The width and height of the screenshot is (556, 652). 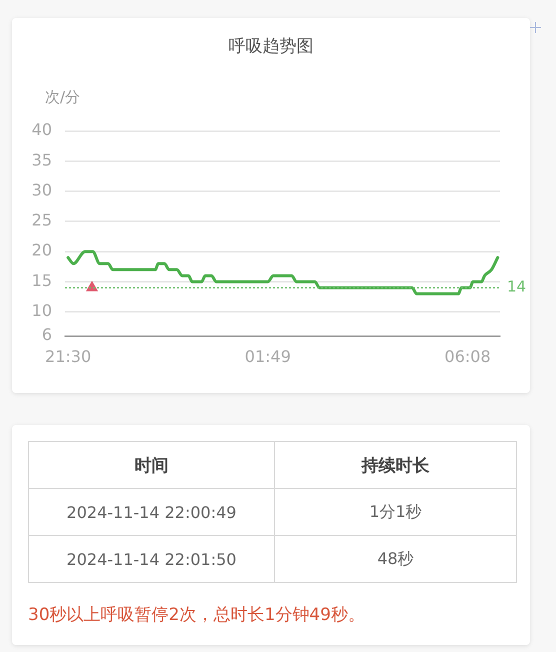 What do you see at coordinates (42, 310) in the screenshot?
I see `y-tick-label: 10` at bounding box center [42, 310].